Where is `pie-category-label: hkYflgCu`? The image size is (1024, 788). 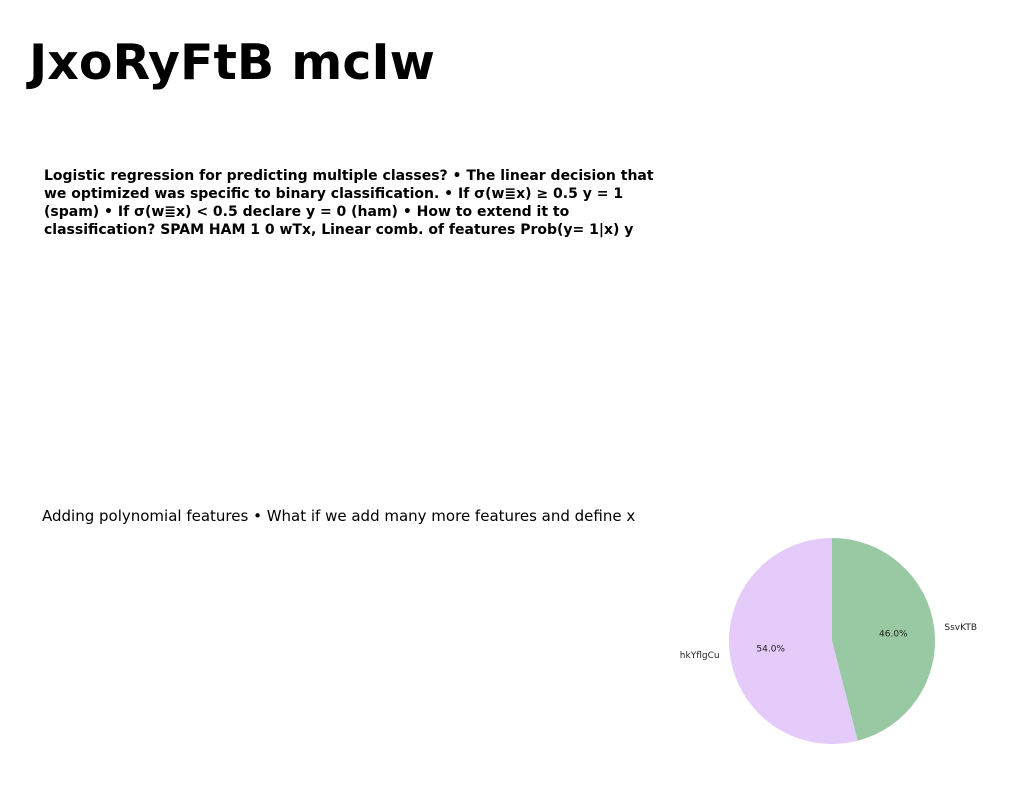 pie-category-label: hkYflgCu is located at coordinates (700, 656).